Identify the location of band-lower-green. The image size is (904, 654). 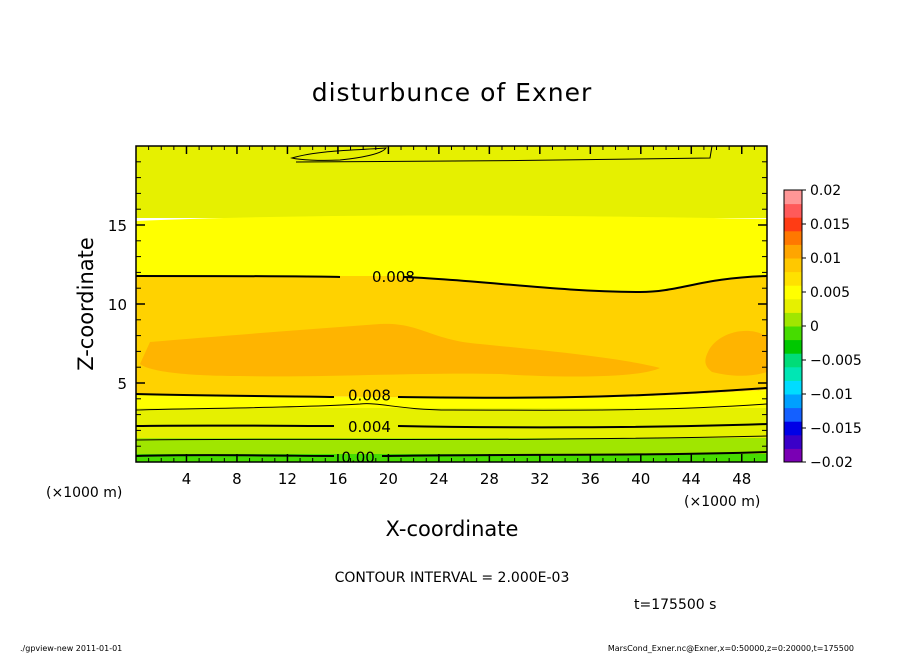
(451, 446).